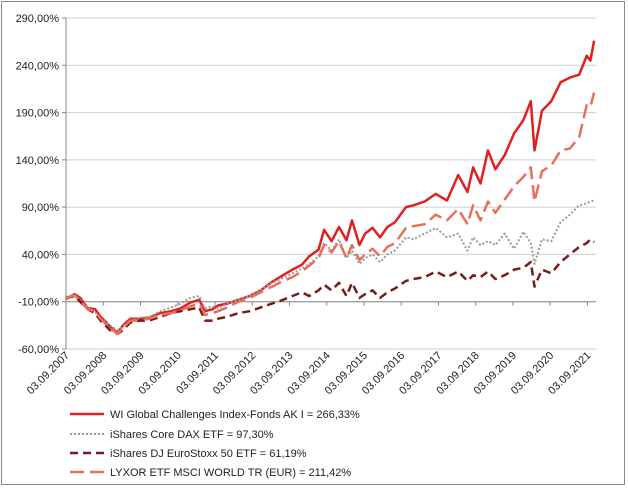 This screenshot has height=488, width=628. What do you see at coordinates (38, 350) in the screenshot?
I see `y-tick-label: -60,00%` at bounding box center [38, 350].